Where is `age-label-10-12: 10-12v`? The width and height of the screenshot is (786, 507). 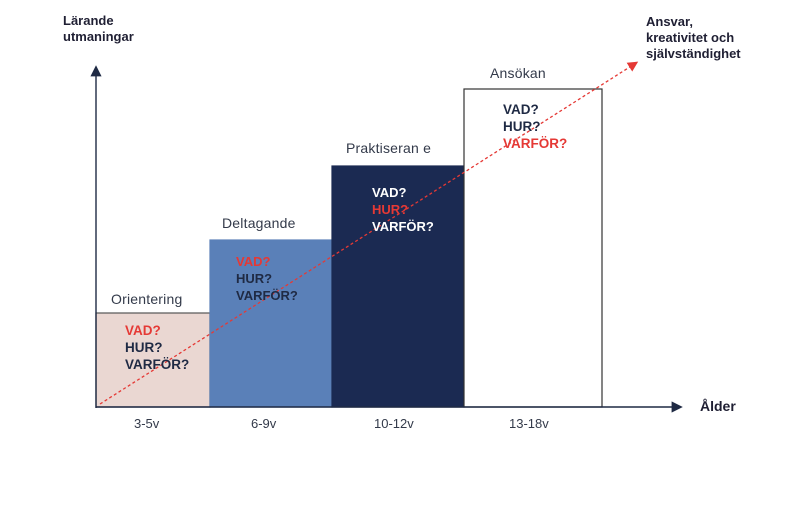 age-label-10-12: 10-12v is located at coordinates (394, 423).